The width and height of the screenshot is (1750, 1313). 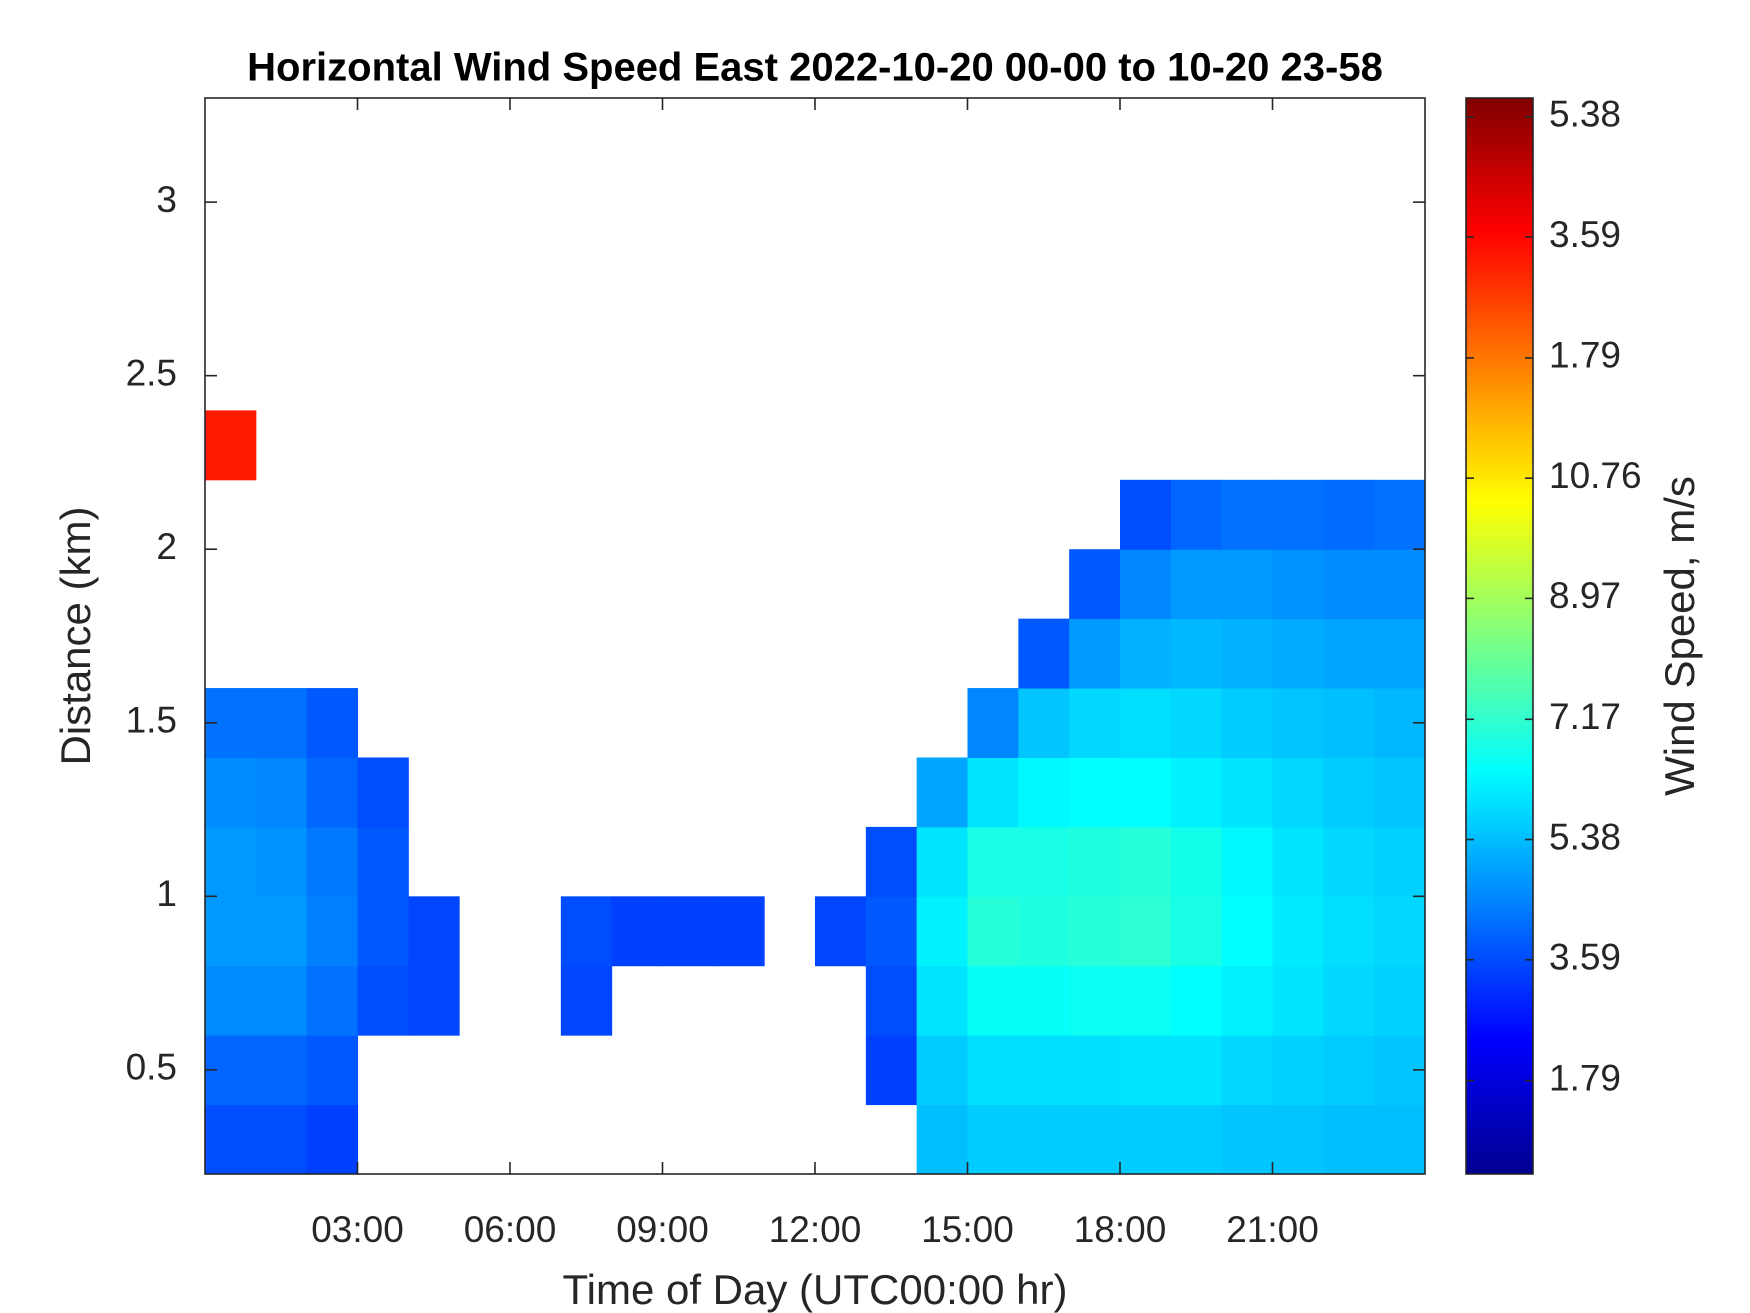 I want to click on y-tick-label: 3, so click(x=166, y=199).